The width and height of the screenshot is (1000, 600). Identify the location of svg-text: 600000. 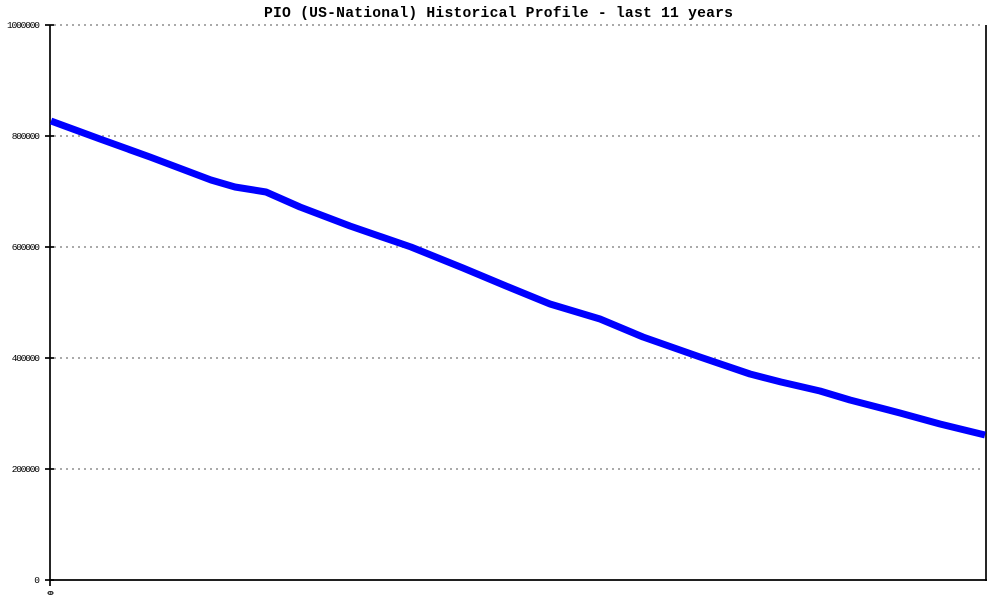
(26, 247).